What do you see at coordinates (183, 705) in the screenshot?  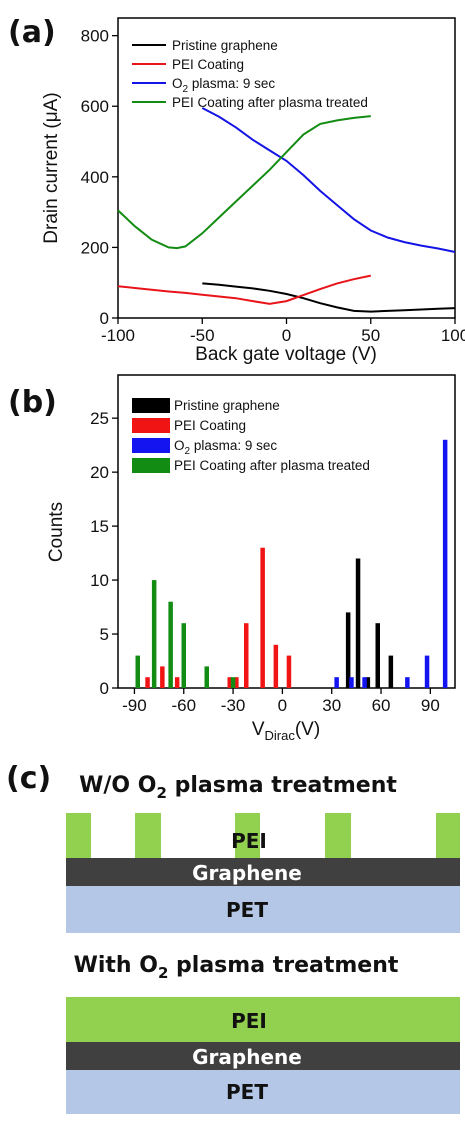 I see `chart-b-xtick-label: -60` at bounding box center [183, 705].